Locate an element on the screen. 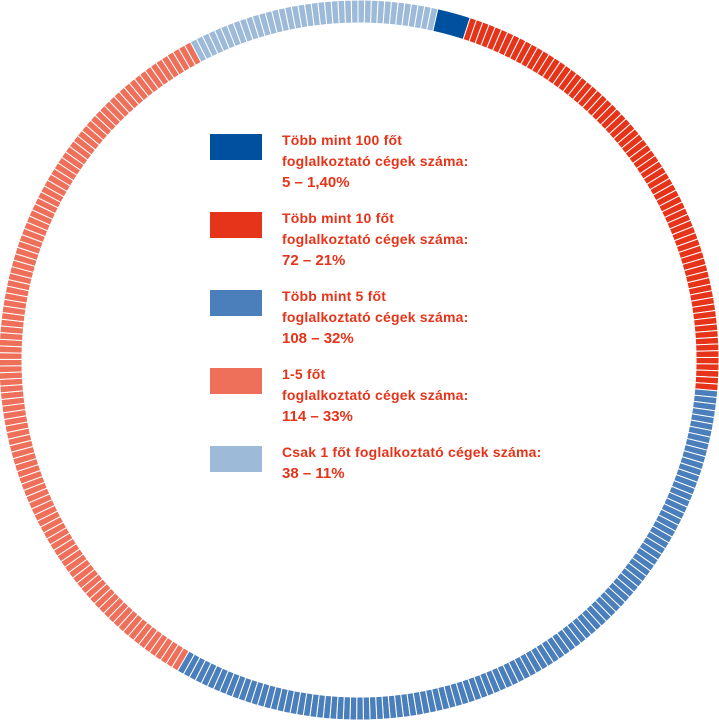 The width and height of the screenshot is (719, 720). legend-label-line: Több mint 10 főt is located at coordinates (338, 218).